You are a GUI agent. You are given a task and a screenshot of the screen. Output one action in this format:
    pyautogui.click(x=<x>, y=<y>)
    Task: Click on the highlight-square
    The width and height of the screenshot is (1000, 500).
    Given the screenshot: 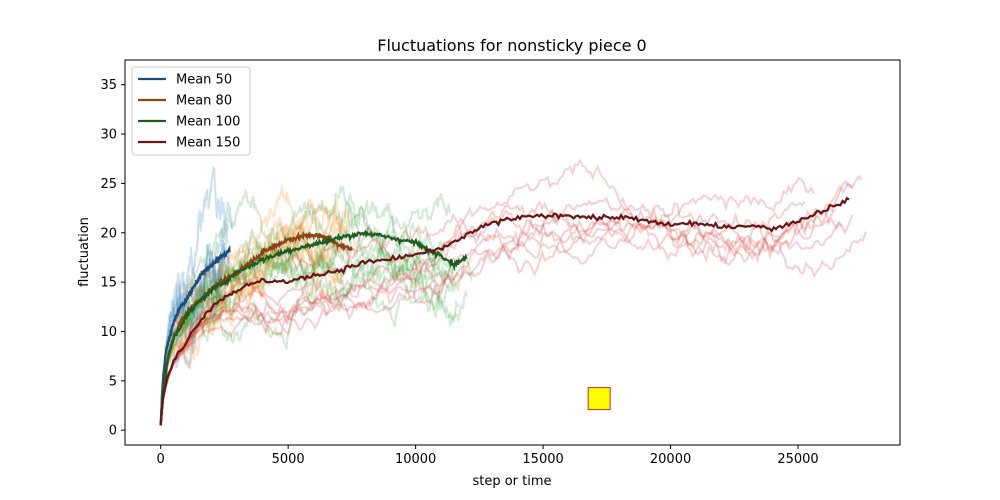 What is the action you would take?
    pyautogui.click(x=599, y=399)
    